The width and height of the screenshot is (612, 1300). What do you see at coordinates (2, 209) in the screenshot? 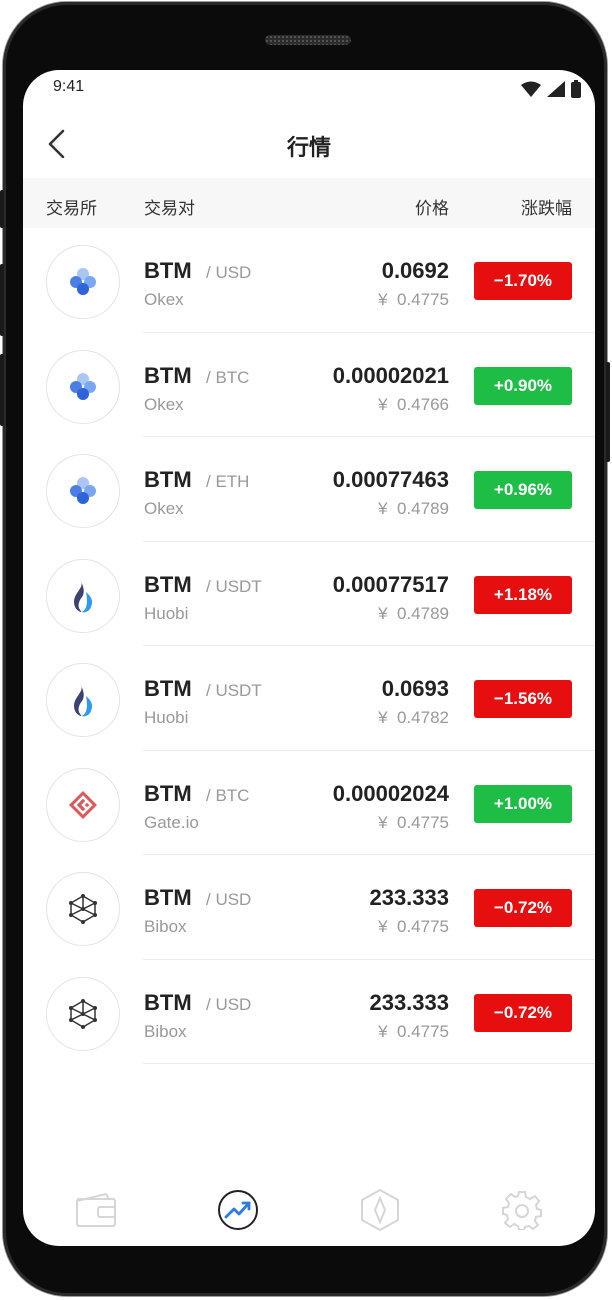
I see `mute-switch` at bounding box center [2, 209].